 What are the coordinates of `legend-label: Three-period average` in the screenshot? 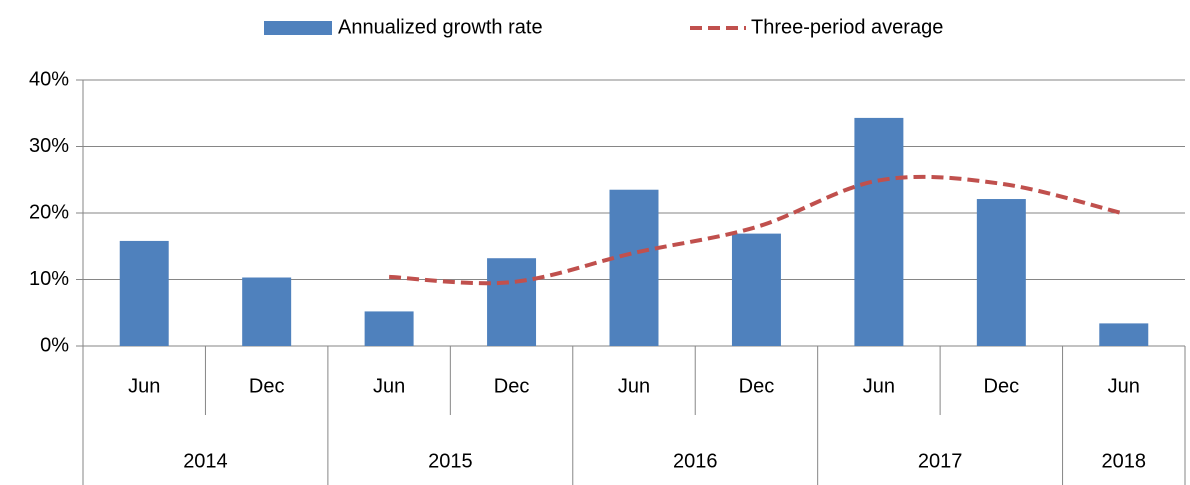 It's located at (847, 27).